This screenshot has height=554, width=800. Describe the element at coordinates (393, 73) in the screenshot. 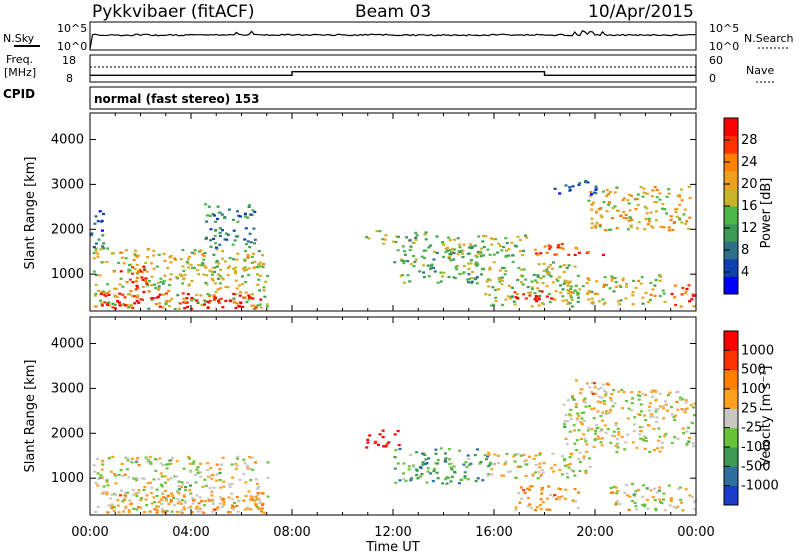

I see `frequency-line` at that location.